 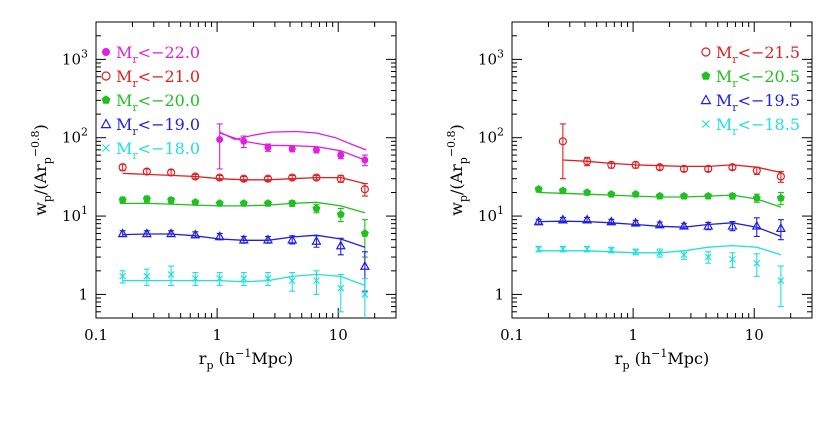 I want to click on series-Mr<-19.0, so click(x=243, y=260).